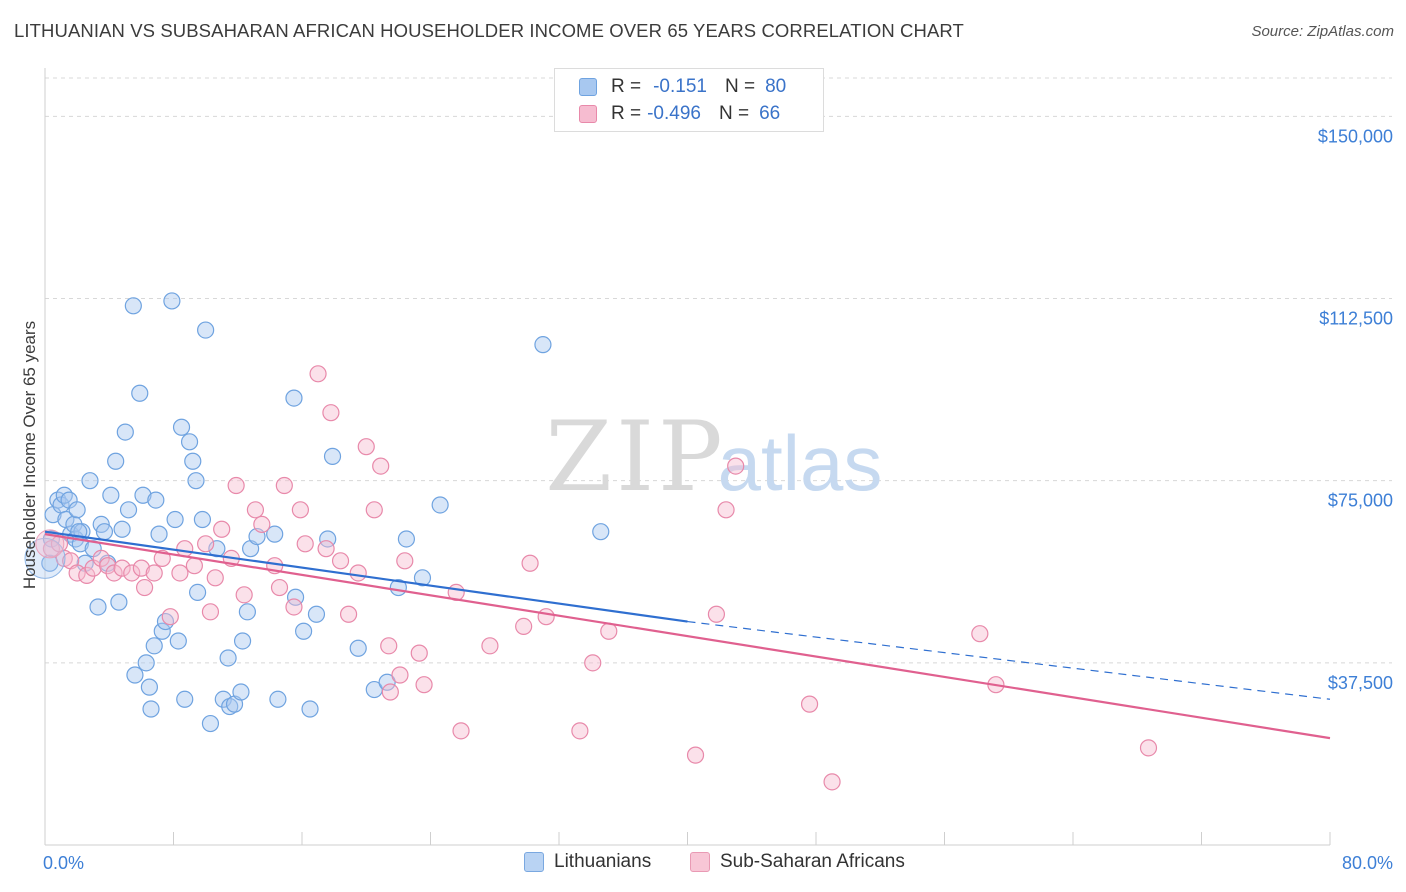 Image resolution: width=1406 pixels, height=892 pixels. I want to click on y-tick-label: $150,000, so click(1355, 136).